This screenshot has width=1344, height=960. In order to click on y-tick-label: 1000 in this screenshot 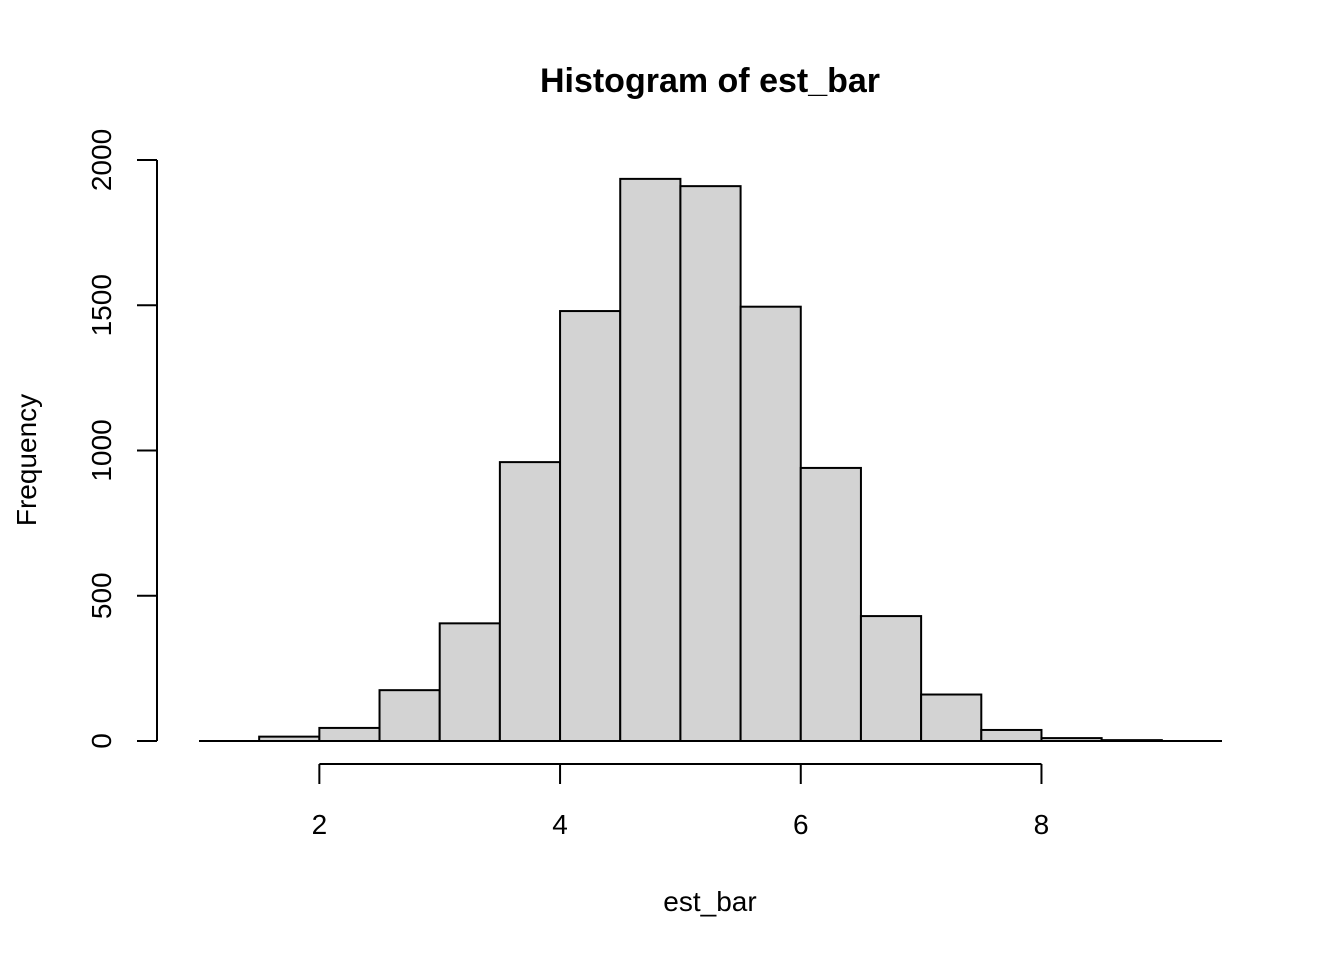, I will do `click(101, 450)`.